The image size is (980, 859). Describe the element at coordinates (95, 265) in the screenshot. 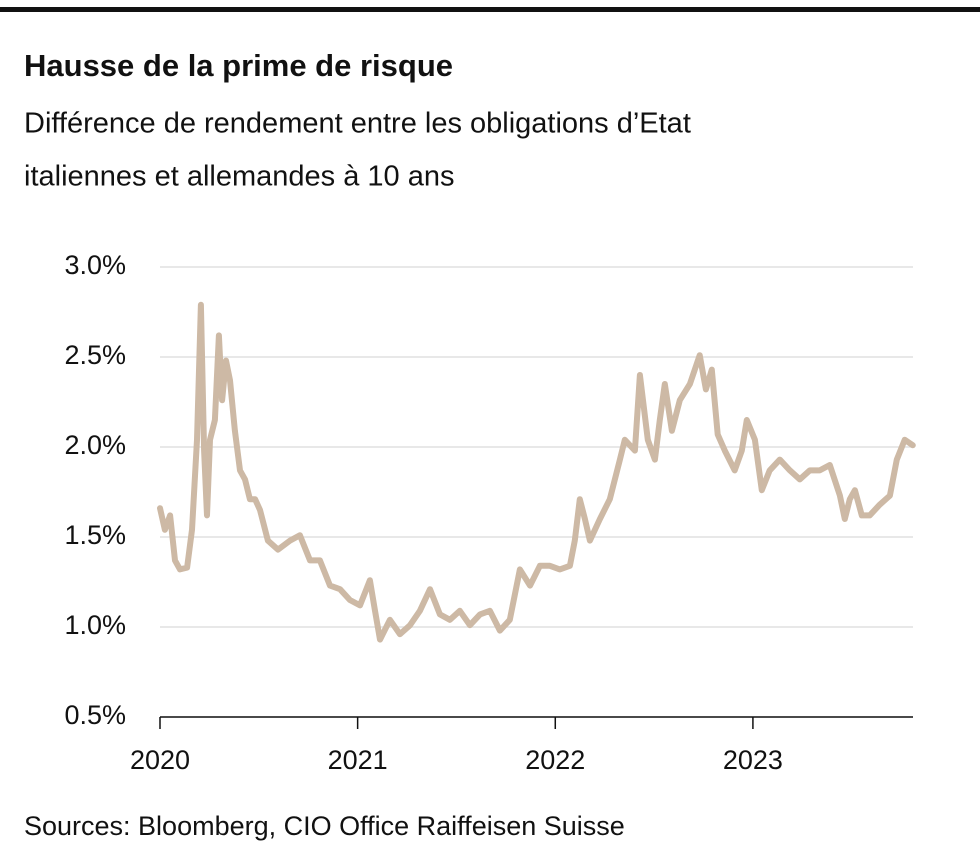

I see `y-tick-label: 3.0%` at that location.